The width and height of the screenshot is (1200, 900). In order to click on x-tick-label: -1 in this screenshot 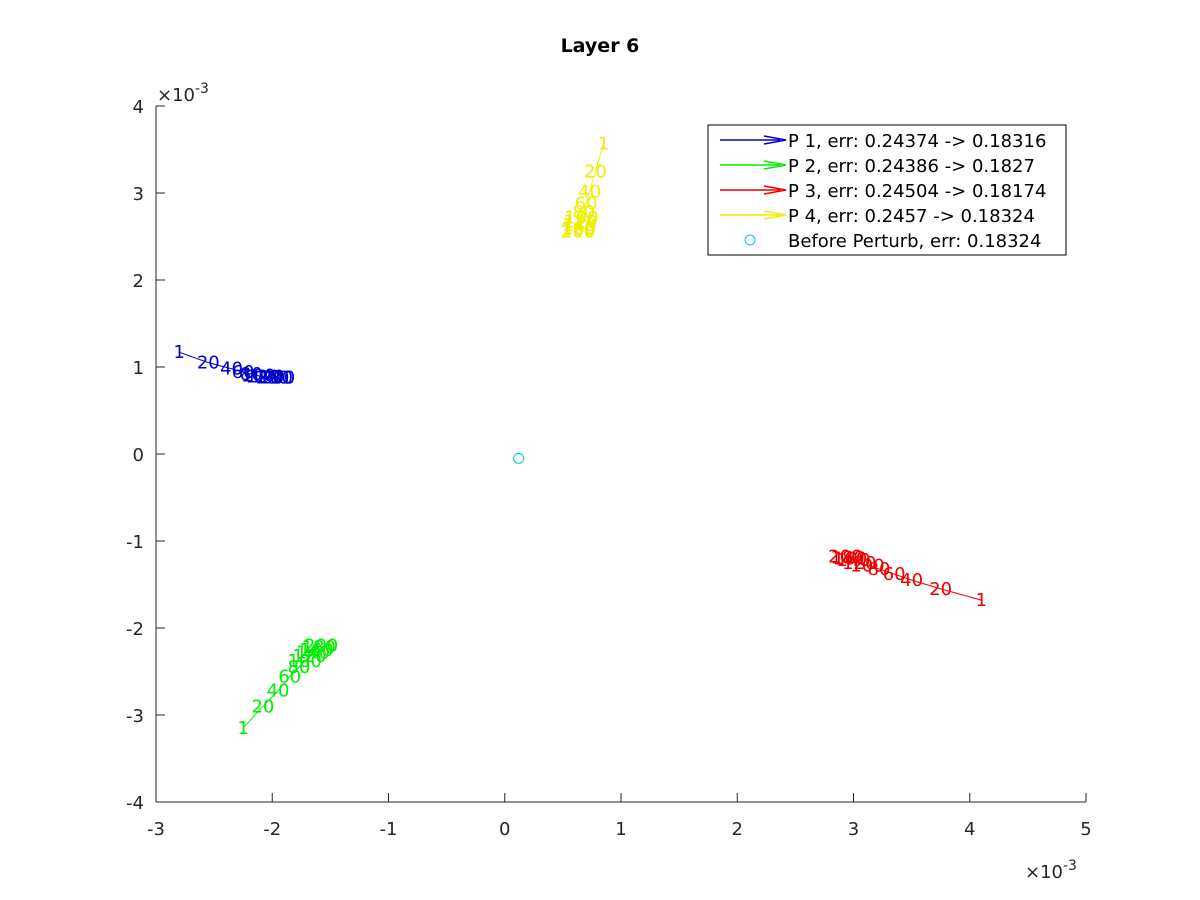, I will do `click(389, 829)`.